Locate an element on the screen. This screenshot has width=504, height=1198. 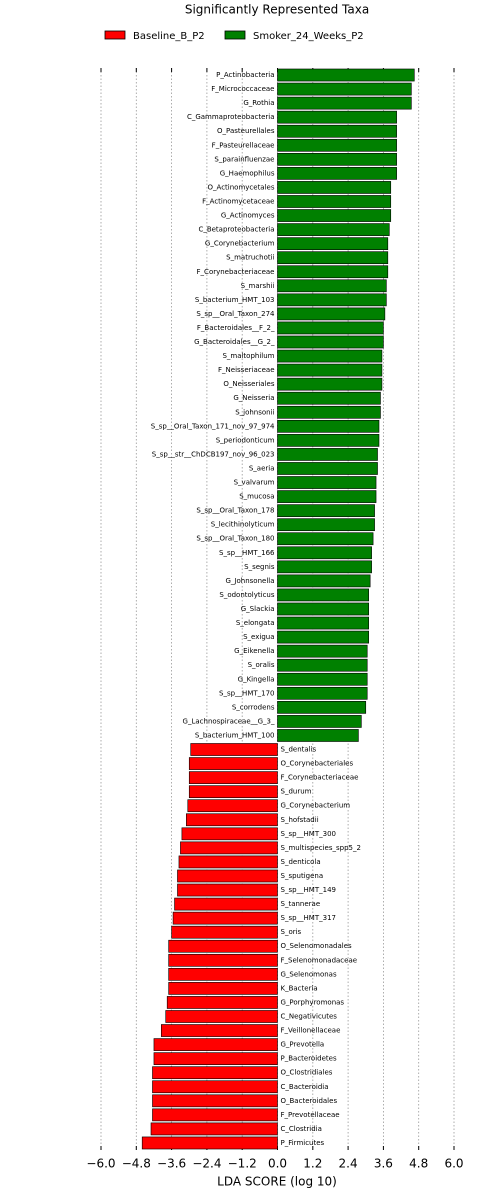
category-label: G_Selenomonas is located at coordinates (309, 974).